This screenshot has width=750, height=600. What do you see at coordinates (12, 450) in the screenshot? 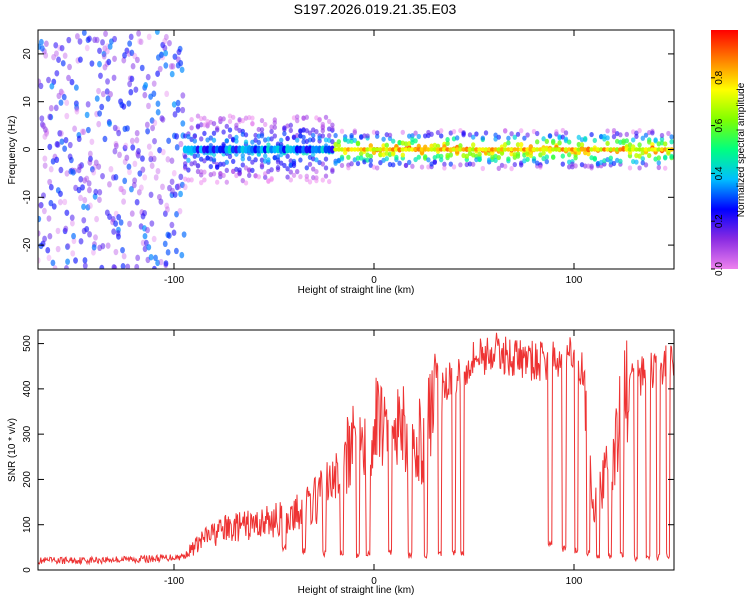
I see `snr-ylabel: SNR (10 * v/v)` at bounding box center [12, 450].